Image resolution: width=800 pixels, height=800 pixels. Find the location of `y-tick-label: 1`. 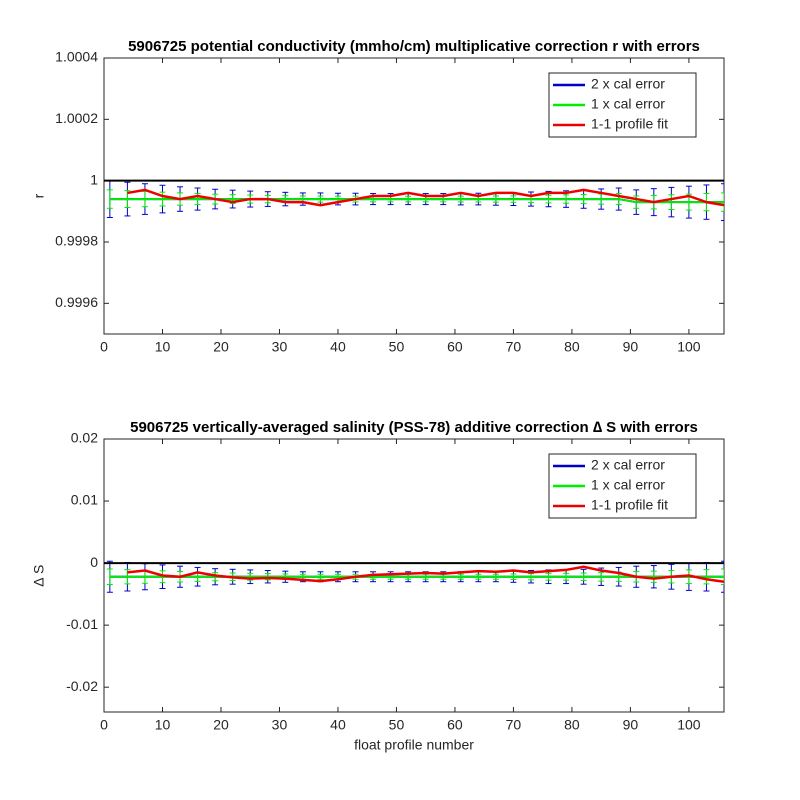

y-tick-label: 1 is located at coordinates (94, 179).